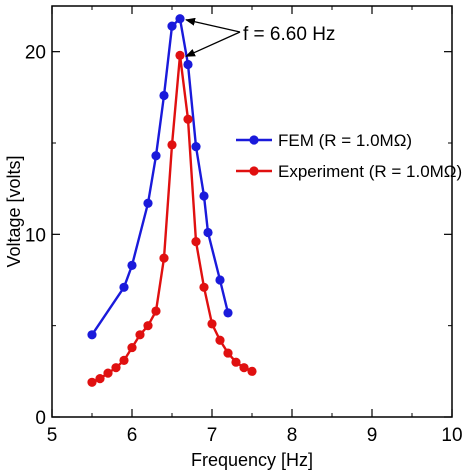  I want to click on y-tick-label: 20, so click(35, 53).